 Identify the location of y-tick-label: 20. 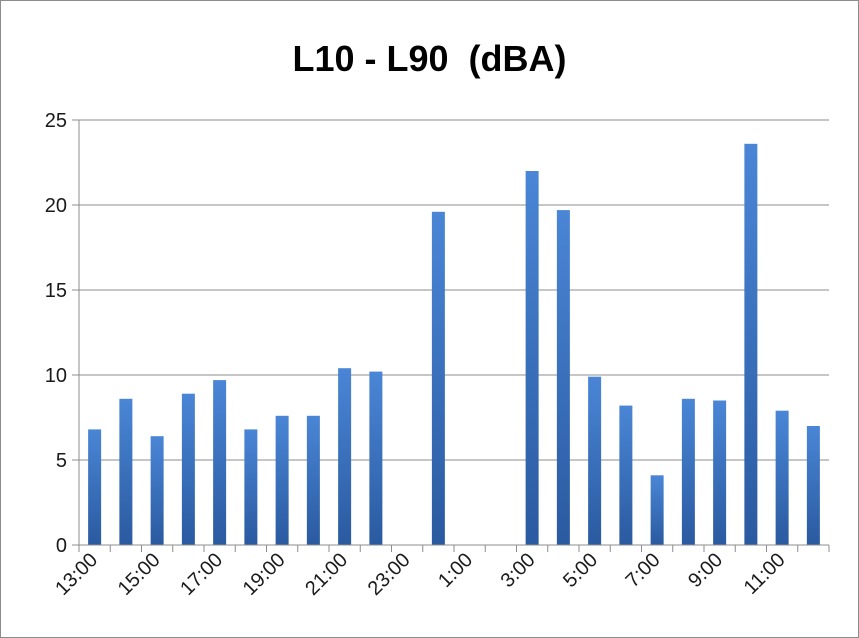
(56, 206).